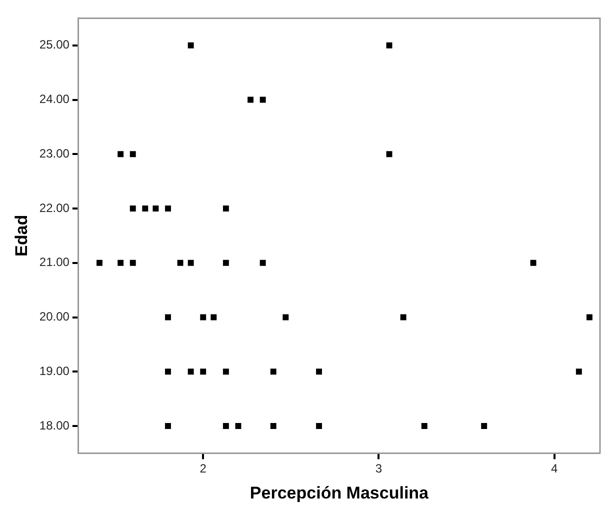  I want to click on x-tick-label: 3, so click(378, 469).